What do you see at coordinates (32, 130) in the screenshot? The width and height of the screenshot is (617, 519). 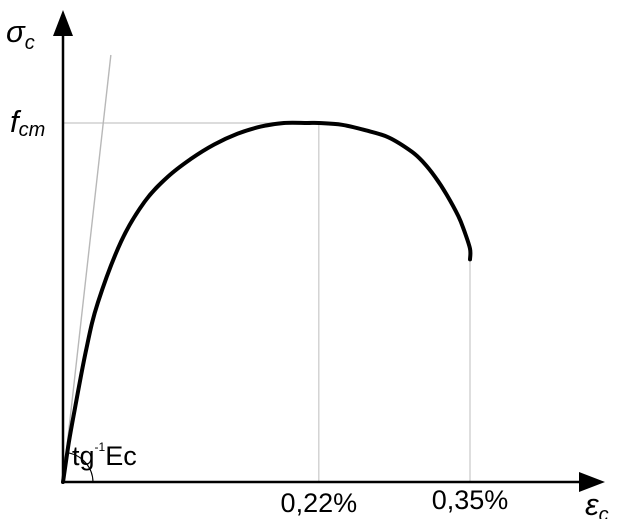 I see `fcm-label-sub: cm` at bounding box center [32, 130].